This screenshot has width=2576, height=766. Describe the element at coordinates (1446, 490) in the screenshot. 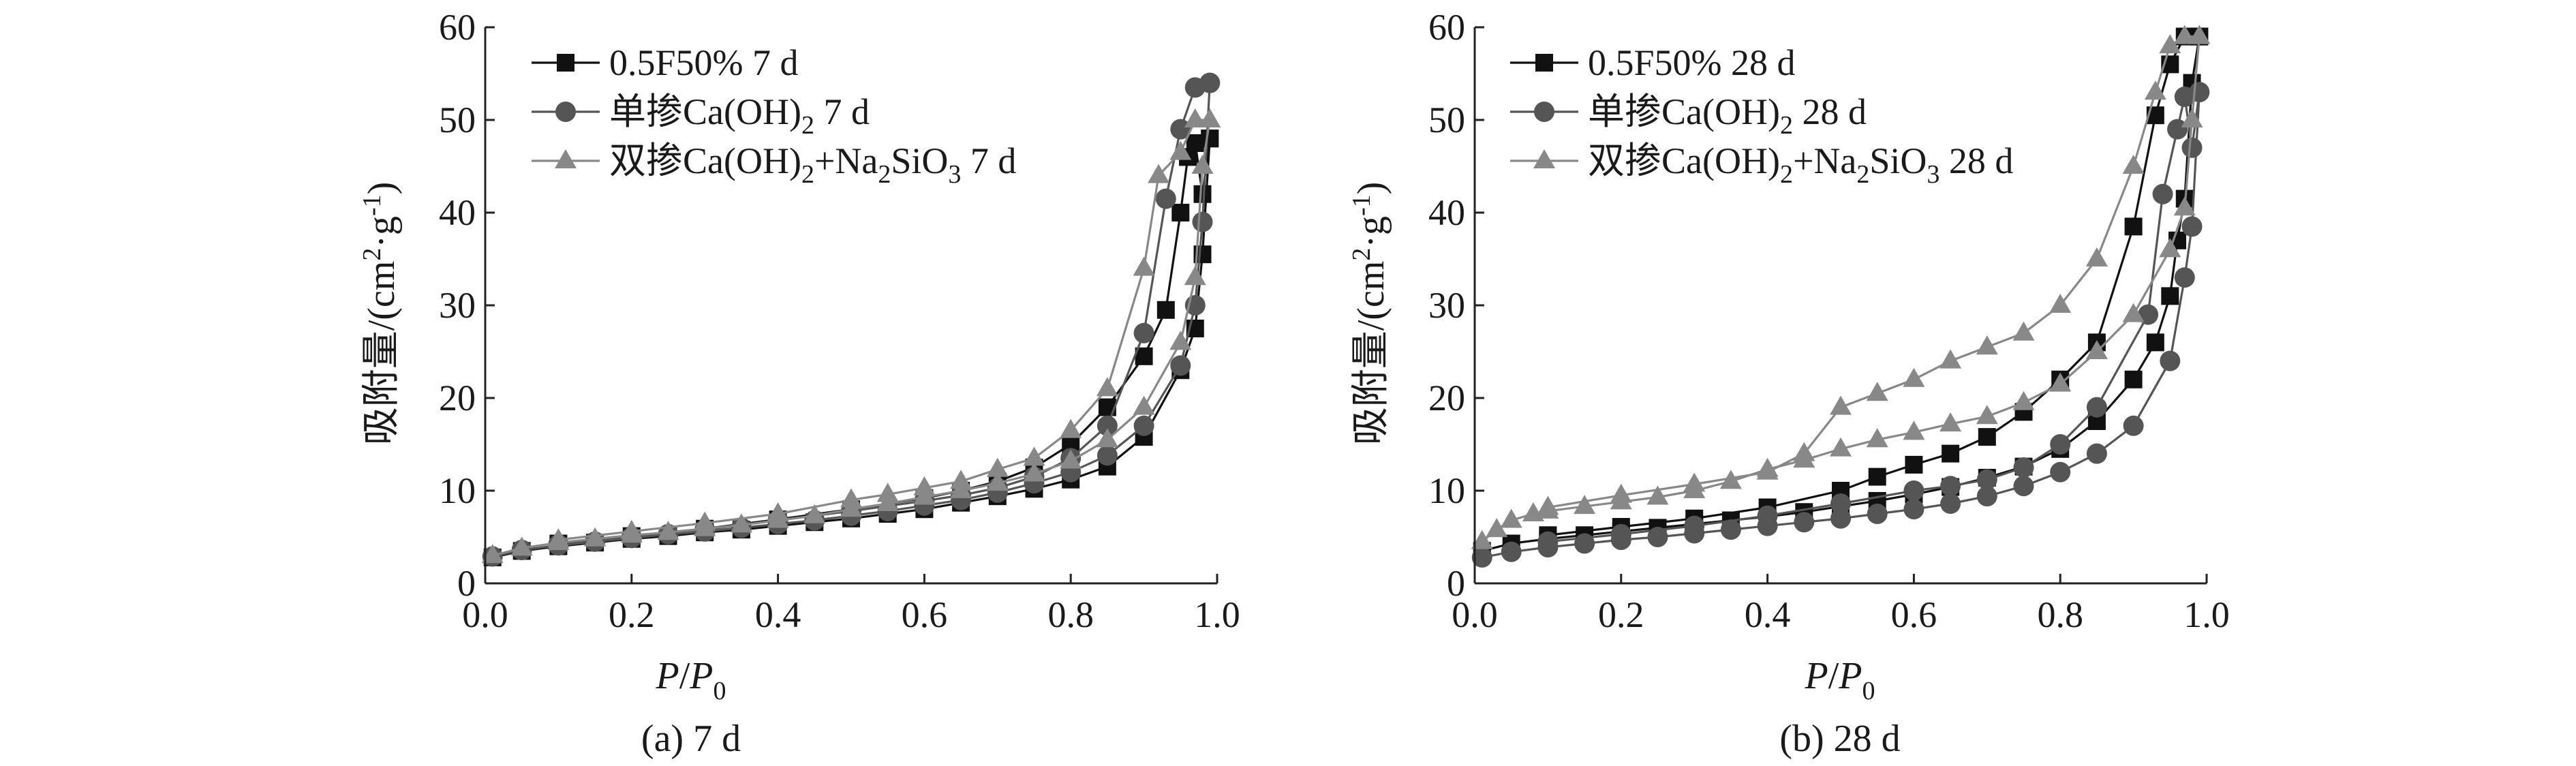

I see `panel-b-y-tick-label: 10` at that location.